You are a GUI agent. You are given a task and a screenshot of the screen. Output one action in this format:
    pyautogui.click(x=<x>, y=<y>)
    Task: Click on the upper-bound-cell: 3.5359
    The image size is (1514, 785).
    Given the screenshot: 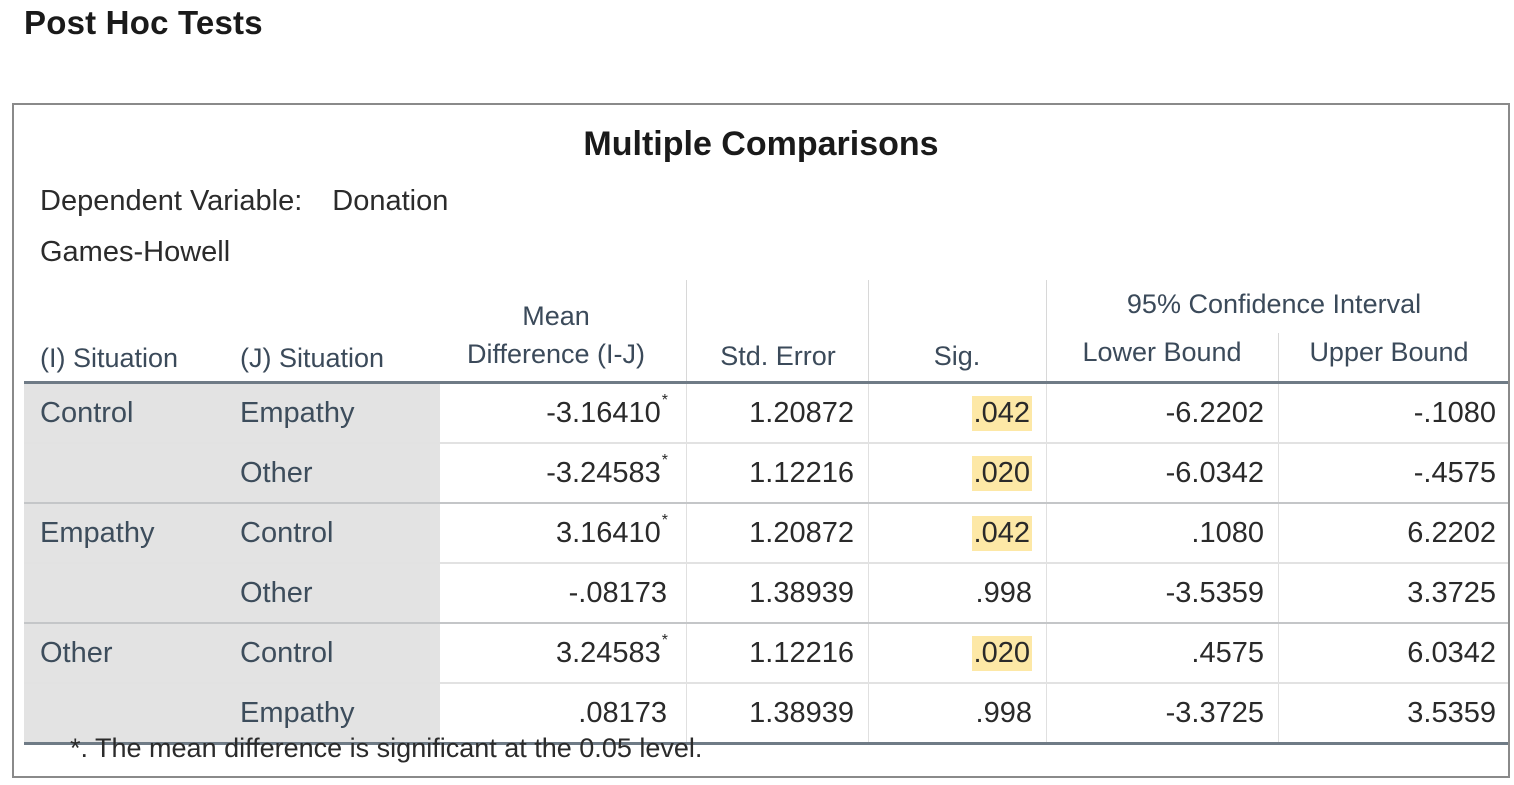 What is the action you would take?
    pyautogui.click(x=1393, y=713)
    